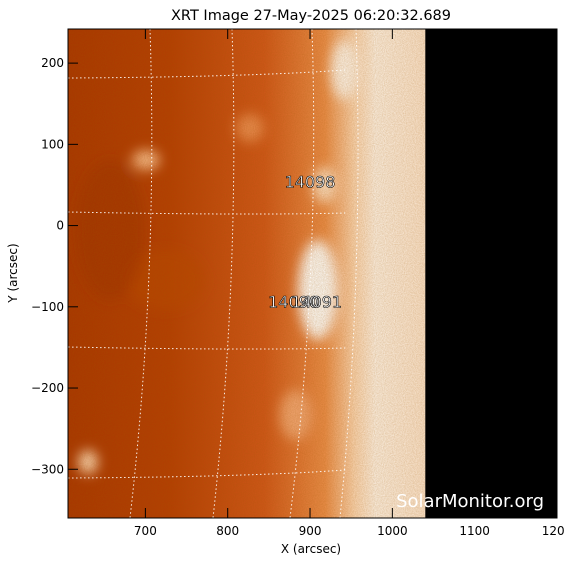  What do you see at coordinates (60, 226) in the screenshot?
I see `y-tick-label: 0` at bounding box center [60, 226].